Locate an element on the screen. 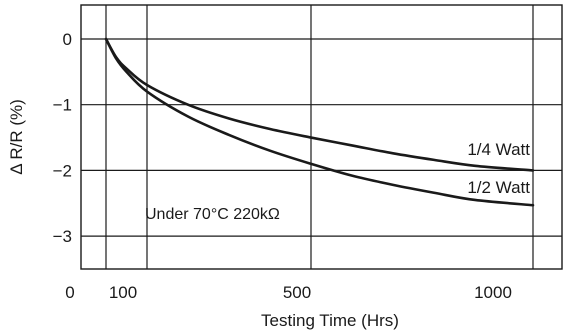  series-label-half-watt: 1/2 Watt is located at coordinates (498, 187).